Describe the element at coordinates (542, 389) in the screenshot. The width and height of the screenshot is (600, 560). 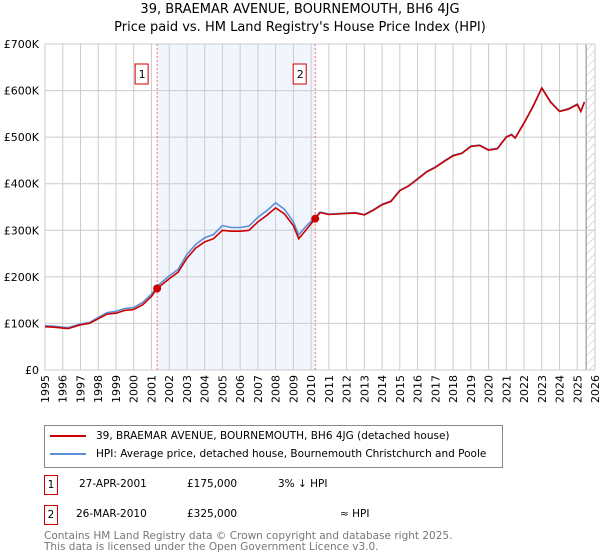
I see `x-tick-label: 2023` at that location.